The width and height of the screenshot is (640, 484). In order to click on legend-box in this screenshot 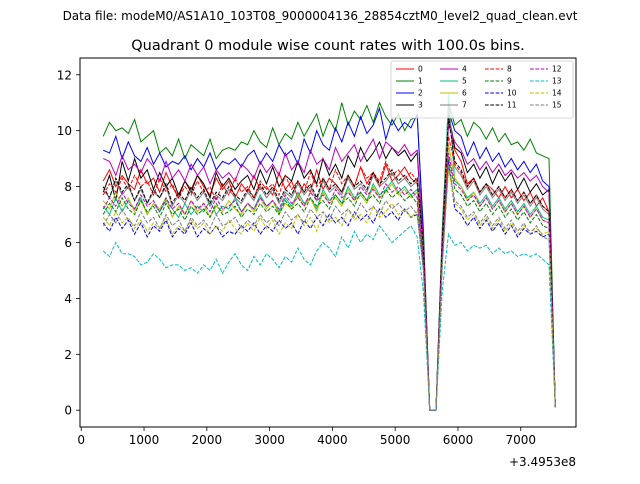, I will do `click(482, 89)`.